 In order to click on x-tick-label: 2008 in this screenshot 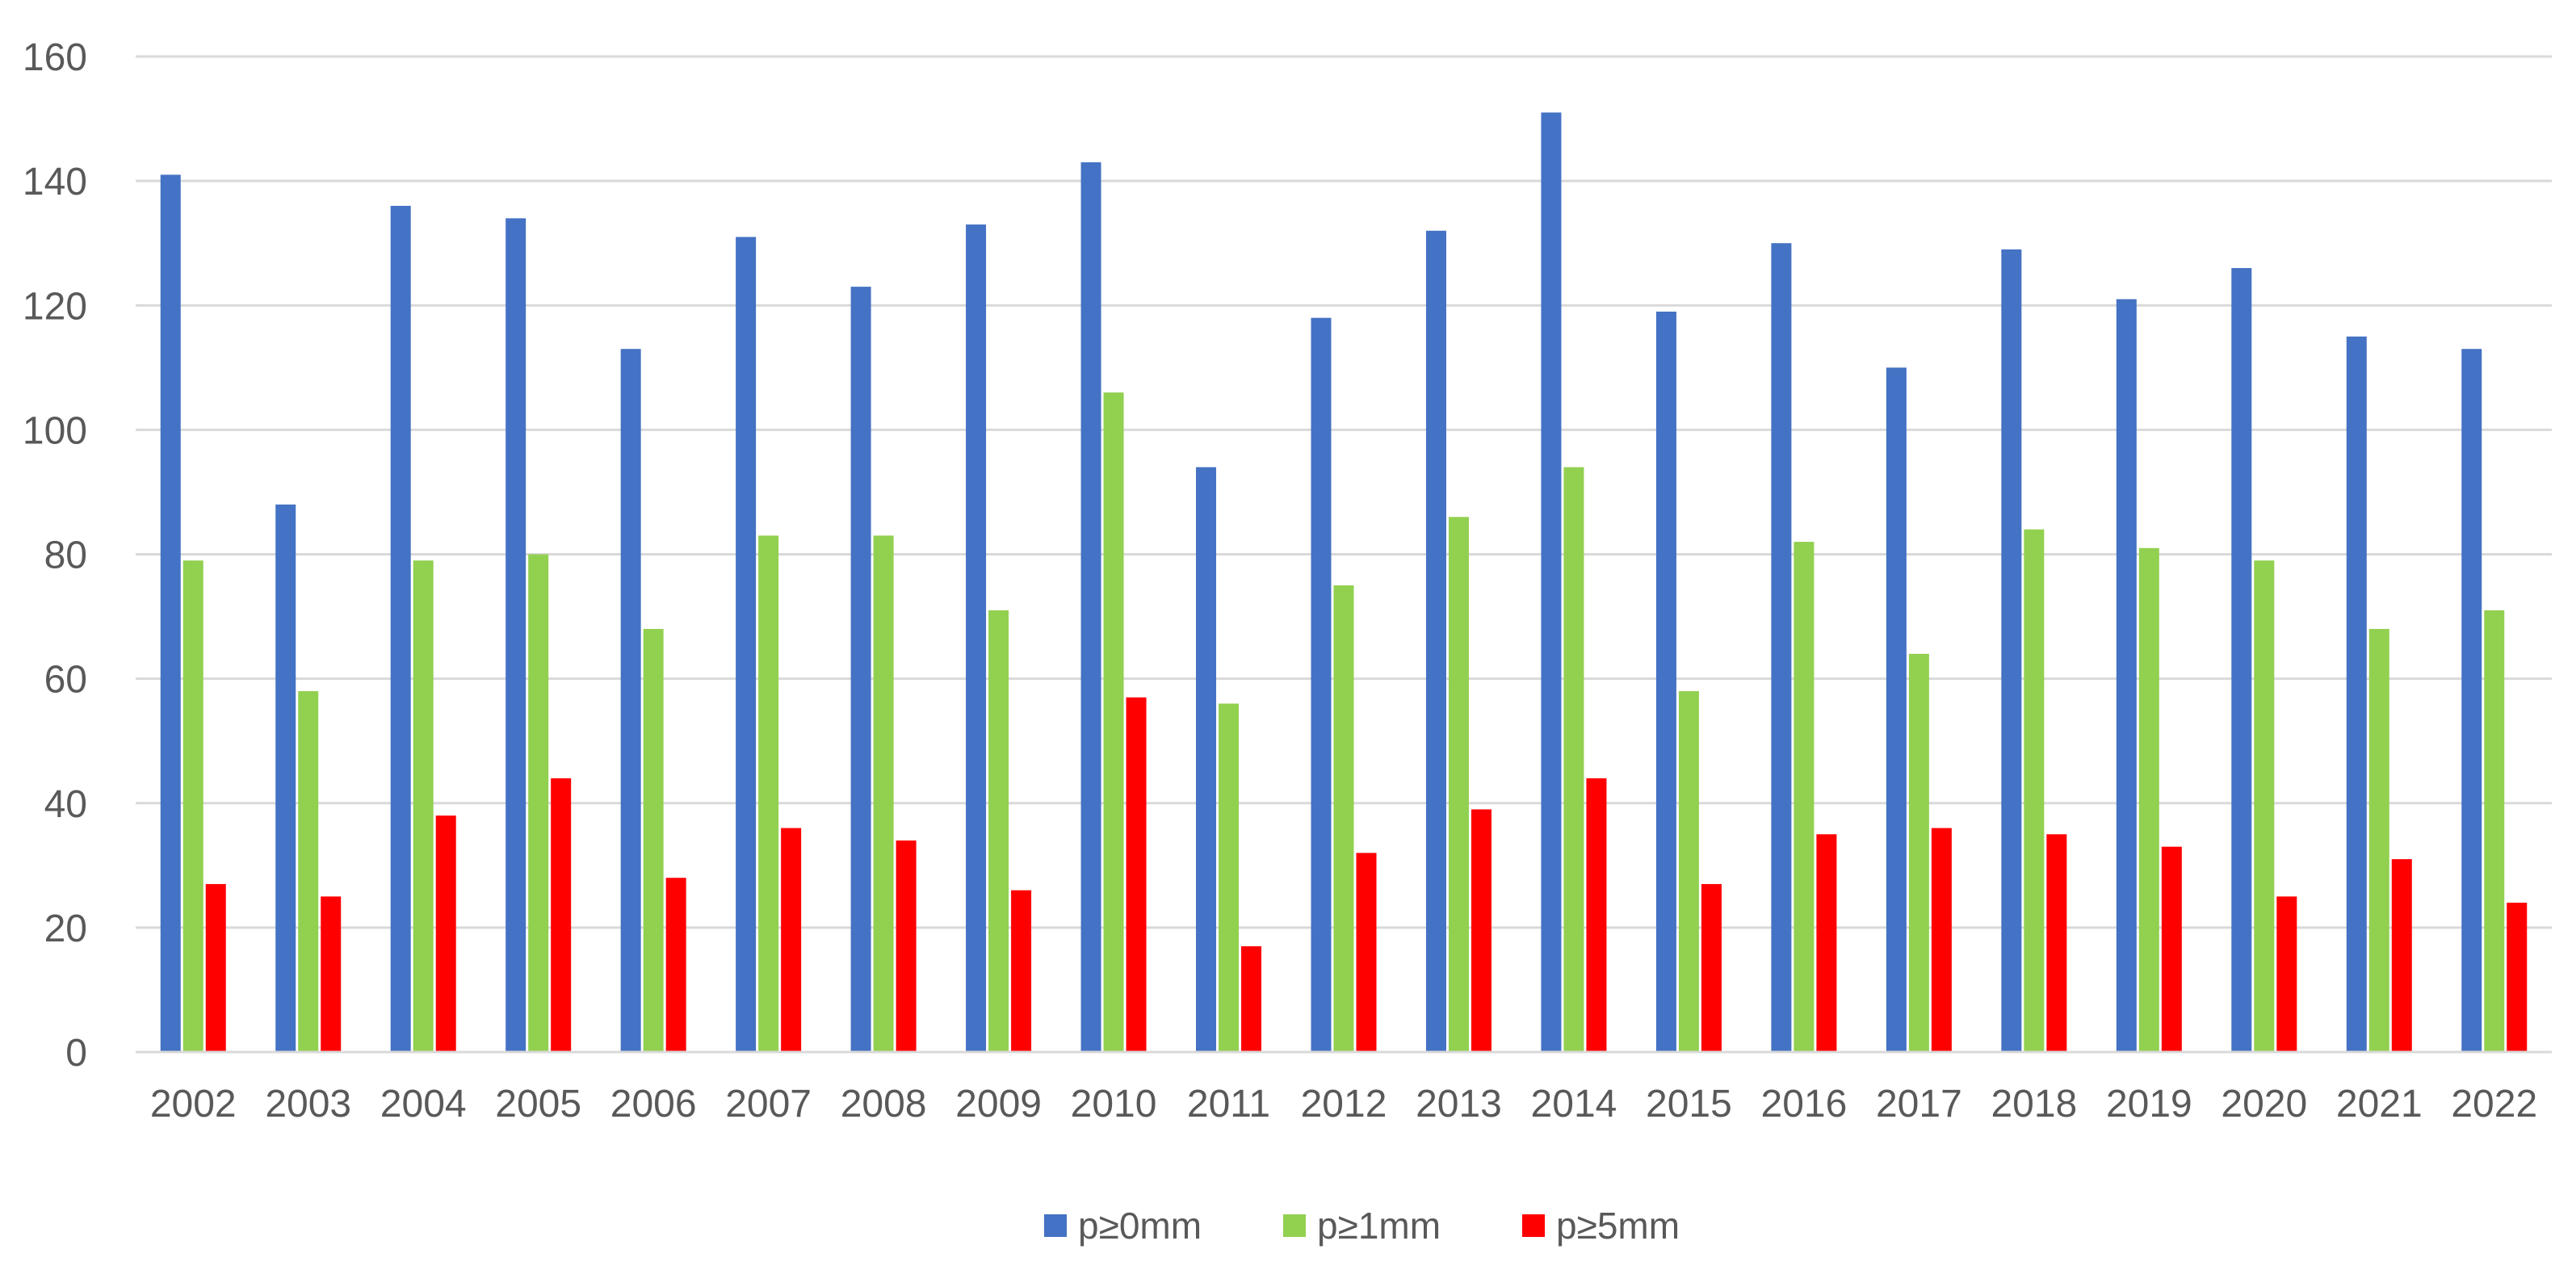, I will do `click(884, 1105)`.